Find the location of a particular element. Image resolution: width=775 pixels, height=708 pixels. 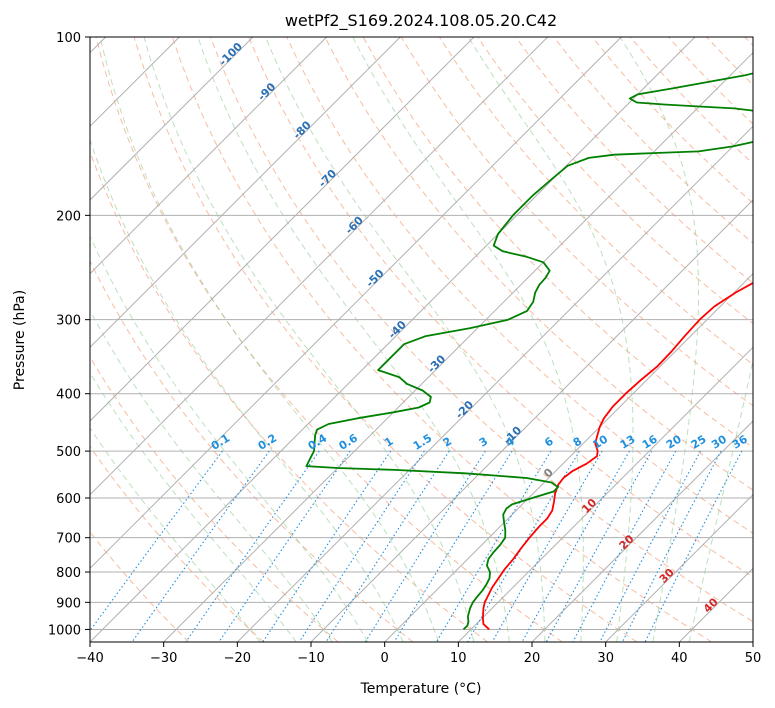

x-tick-label: 0 is located at coordinates (385, 658).